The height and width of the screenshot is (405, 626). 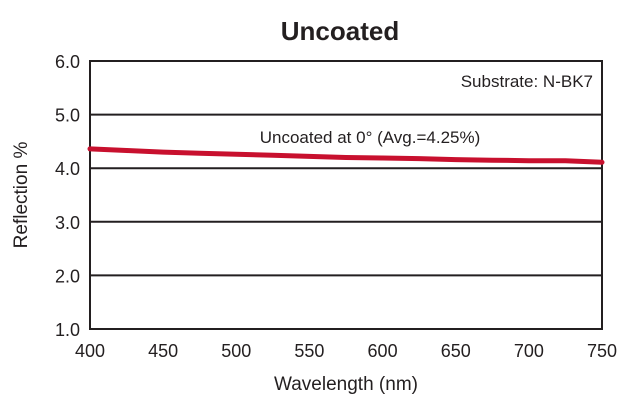 What do you see at coordinates (340, 31) in the screenshot?
I see `chart-title: Uncoated` at bounding box center [340, 31].